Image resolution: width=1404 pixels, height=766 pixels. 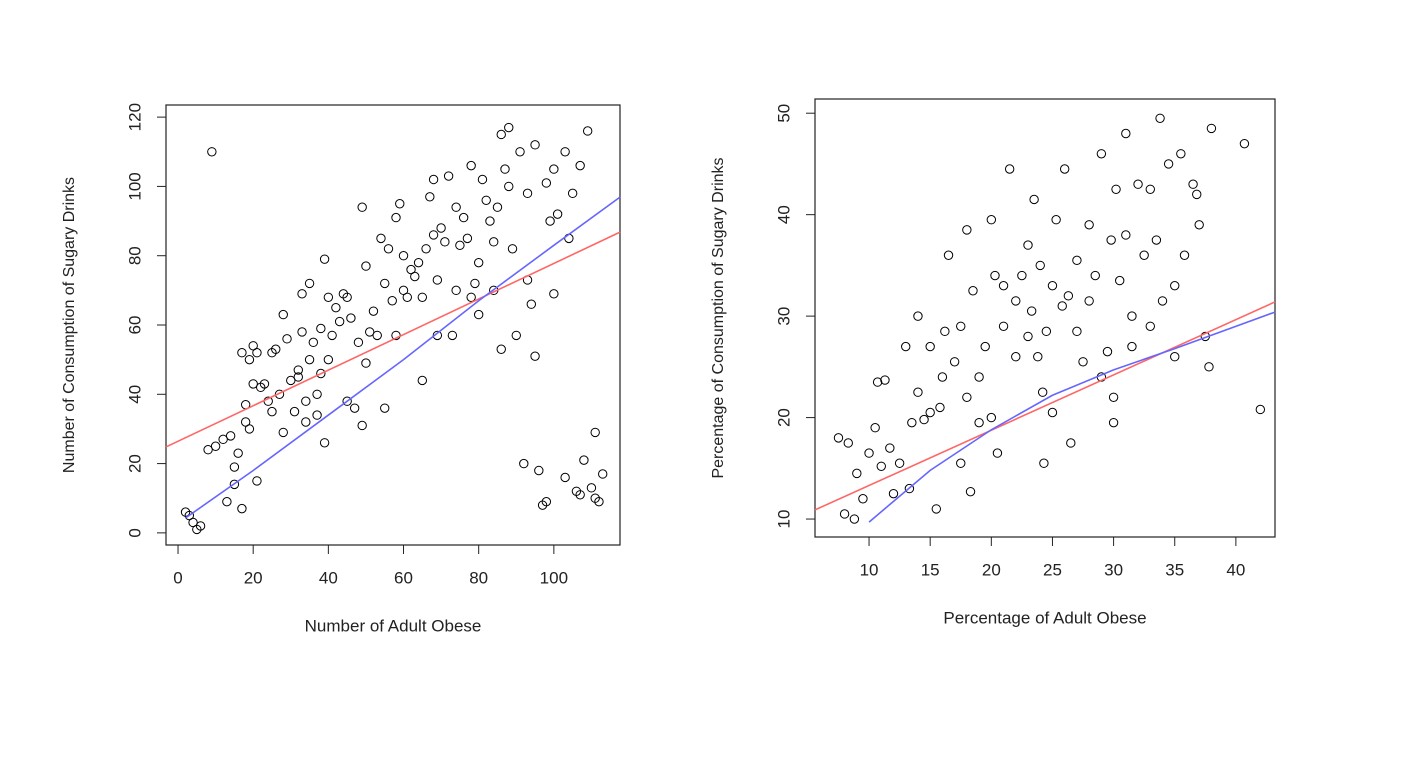 What do you see at coordinates (403, 577) in the screenshot?
I see `x-tick-label: 60` at bounding box center [403, 577].